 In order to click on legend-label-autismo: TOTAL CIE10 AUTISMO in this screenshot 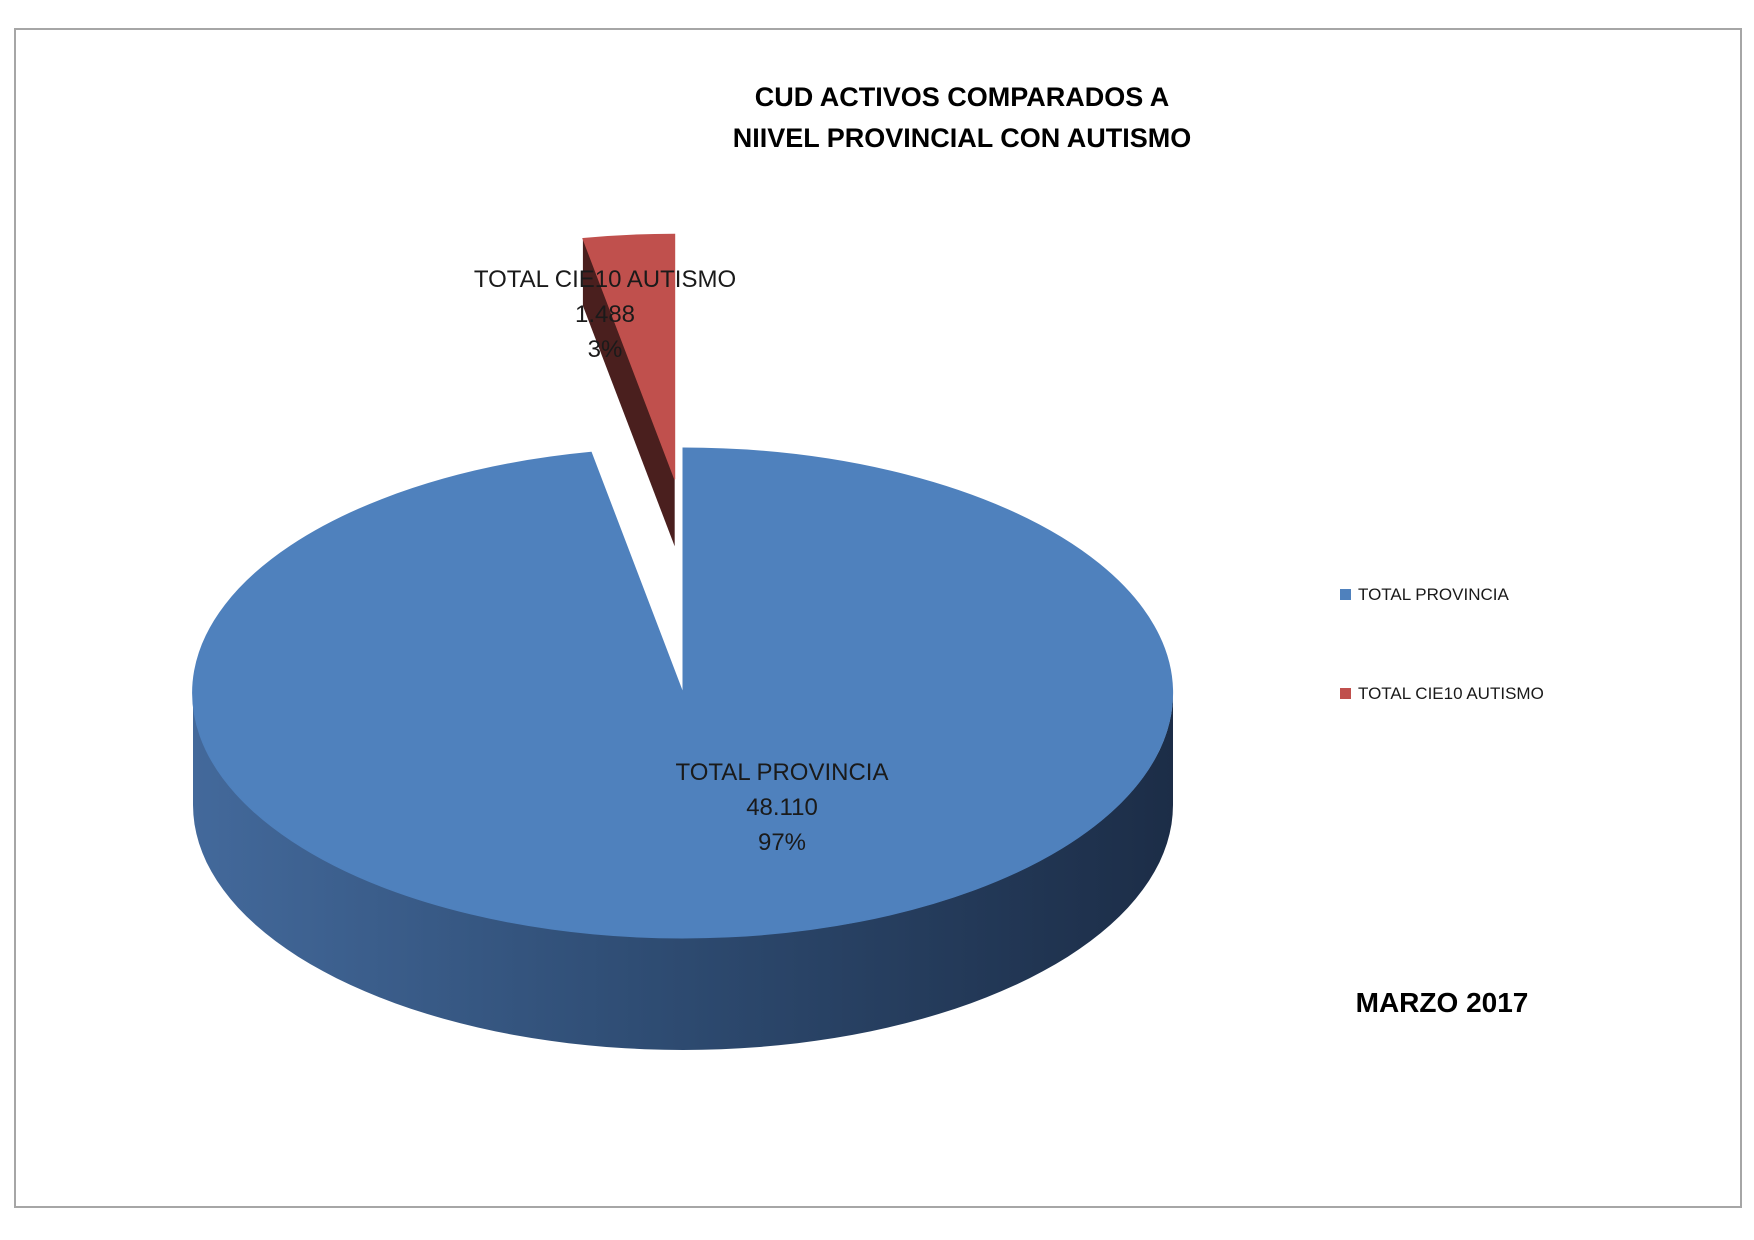, I will do `click(1451, 693)`.